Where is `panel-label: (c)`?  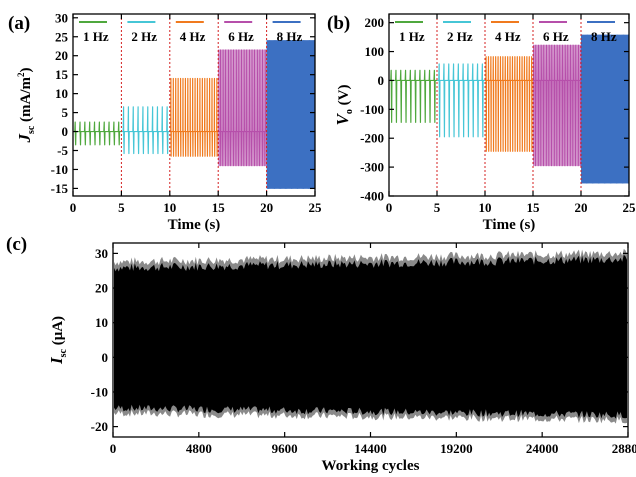
panel-label: (c) is located at coordinates (16, 244).